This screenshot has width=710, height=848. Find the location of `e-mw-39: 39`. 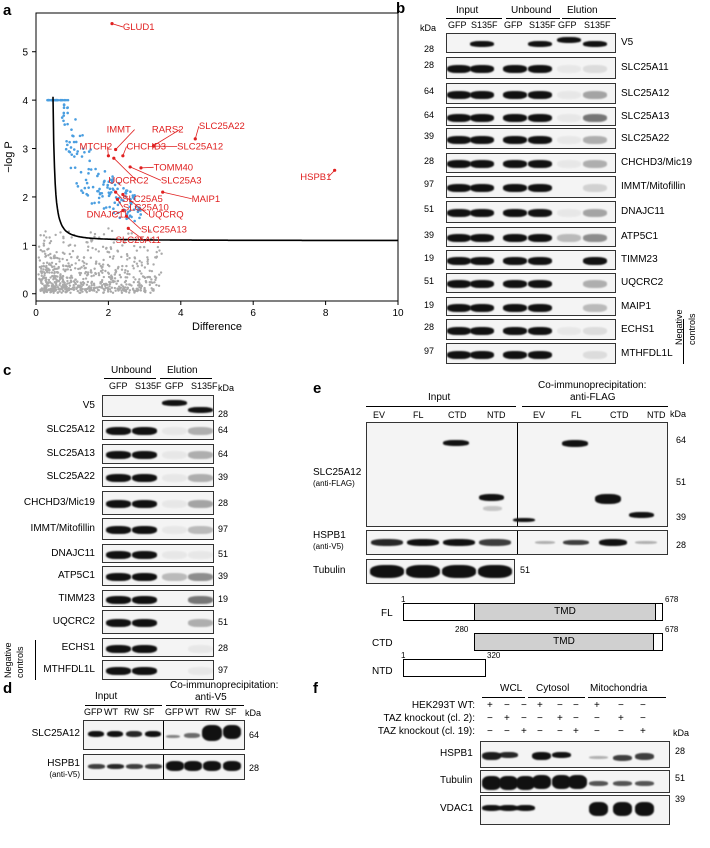

e-mw-39: 39 is located at coordinates (681, 517).